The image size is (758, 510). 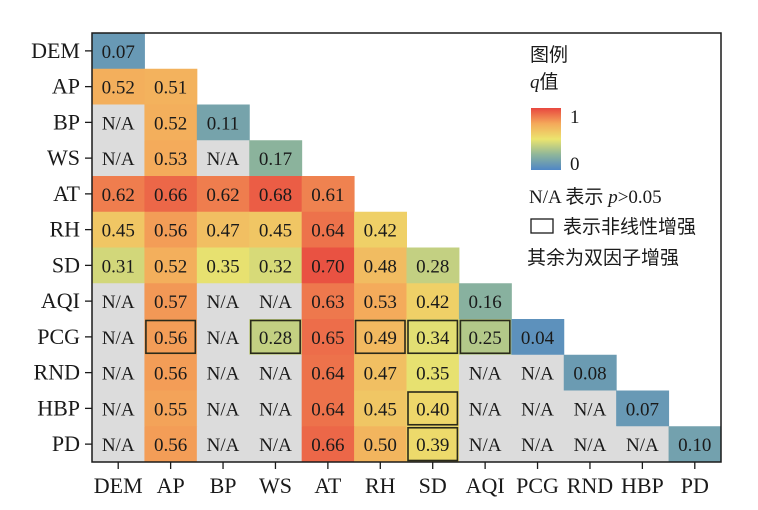 What do you see at coordinates (327, 445) in the screenshot?
I see `cell-value-label: 0.66` at bounding box center [327, 445].